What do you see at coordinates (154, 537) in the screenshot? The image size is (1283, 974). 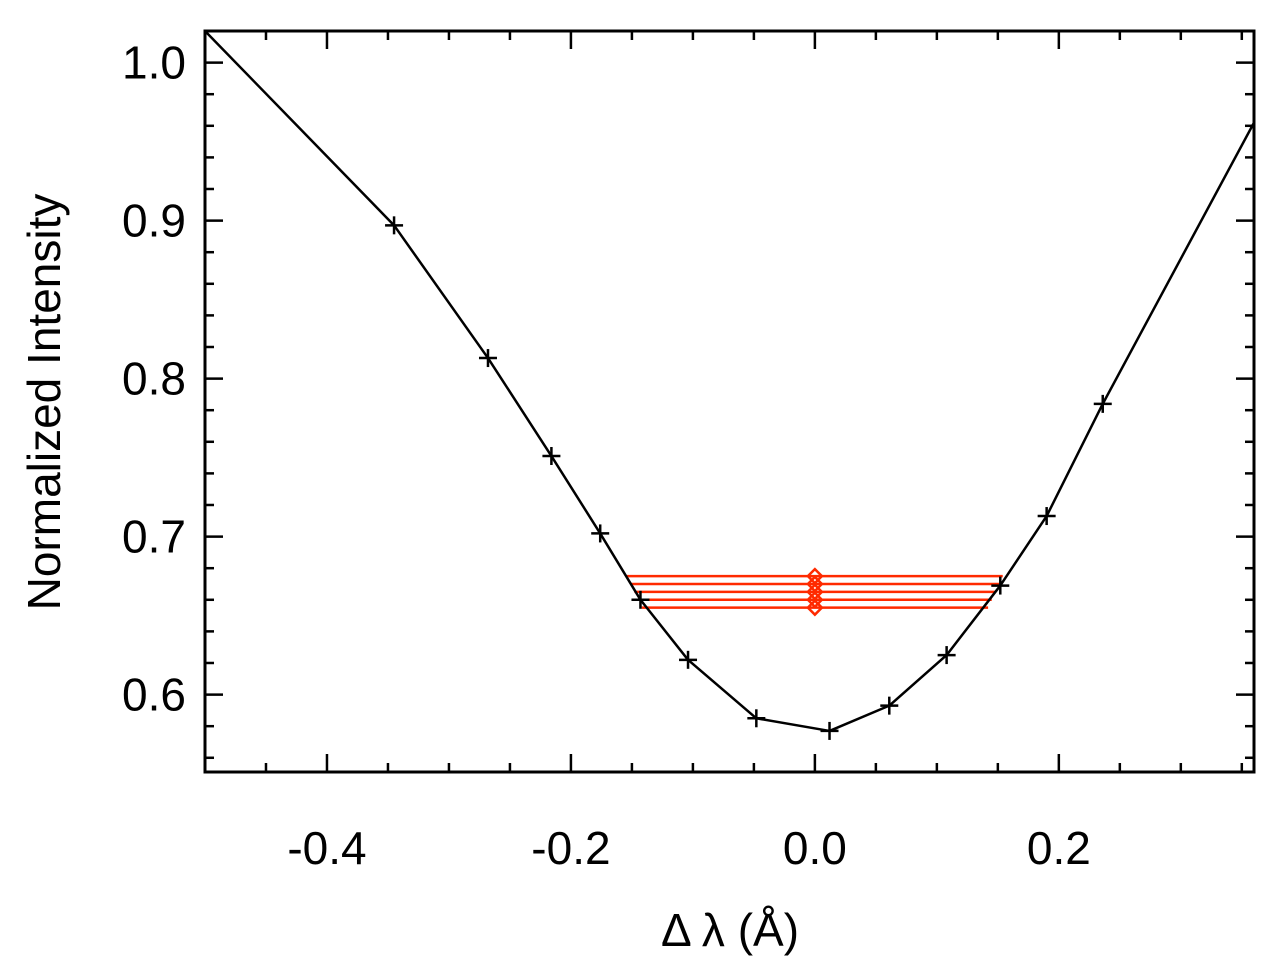 I see `y-tick-label: 0.7` at bounding box center [154, 537].